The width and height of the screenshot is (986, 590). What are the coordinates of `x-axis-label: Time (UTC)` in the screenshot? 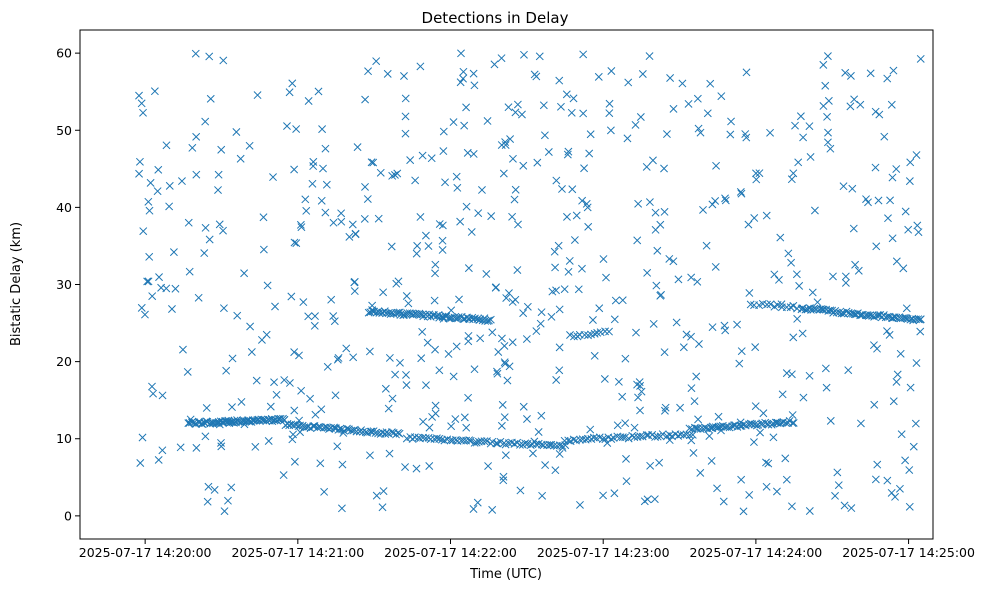 It's located at (505, 574).